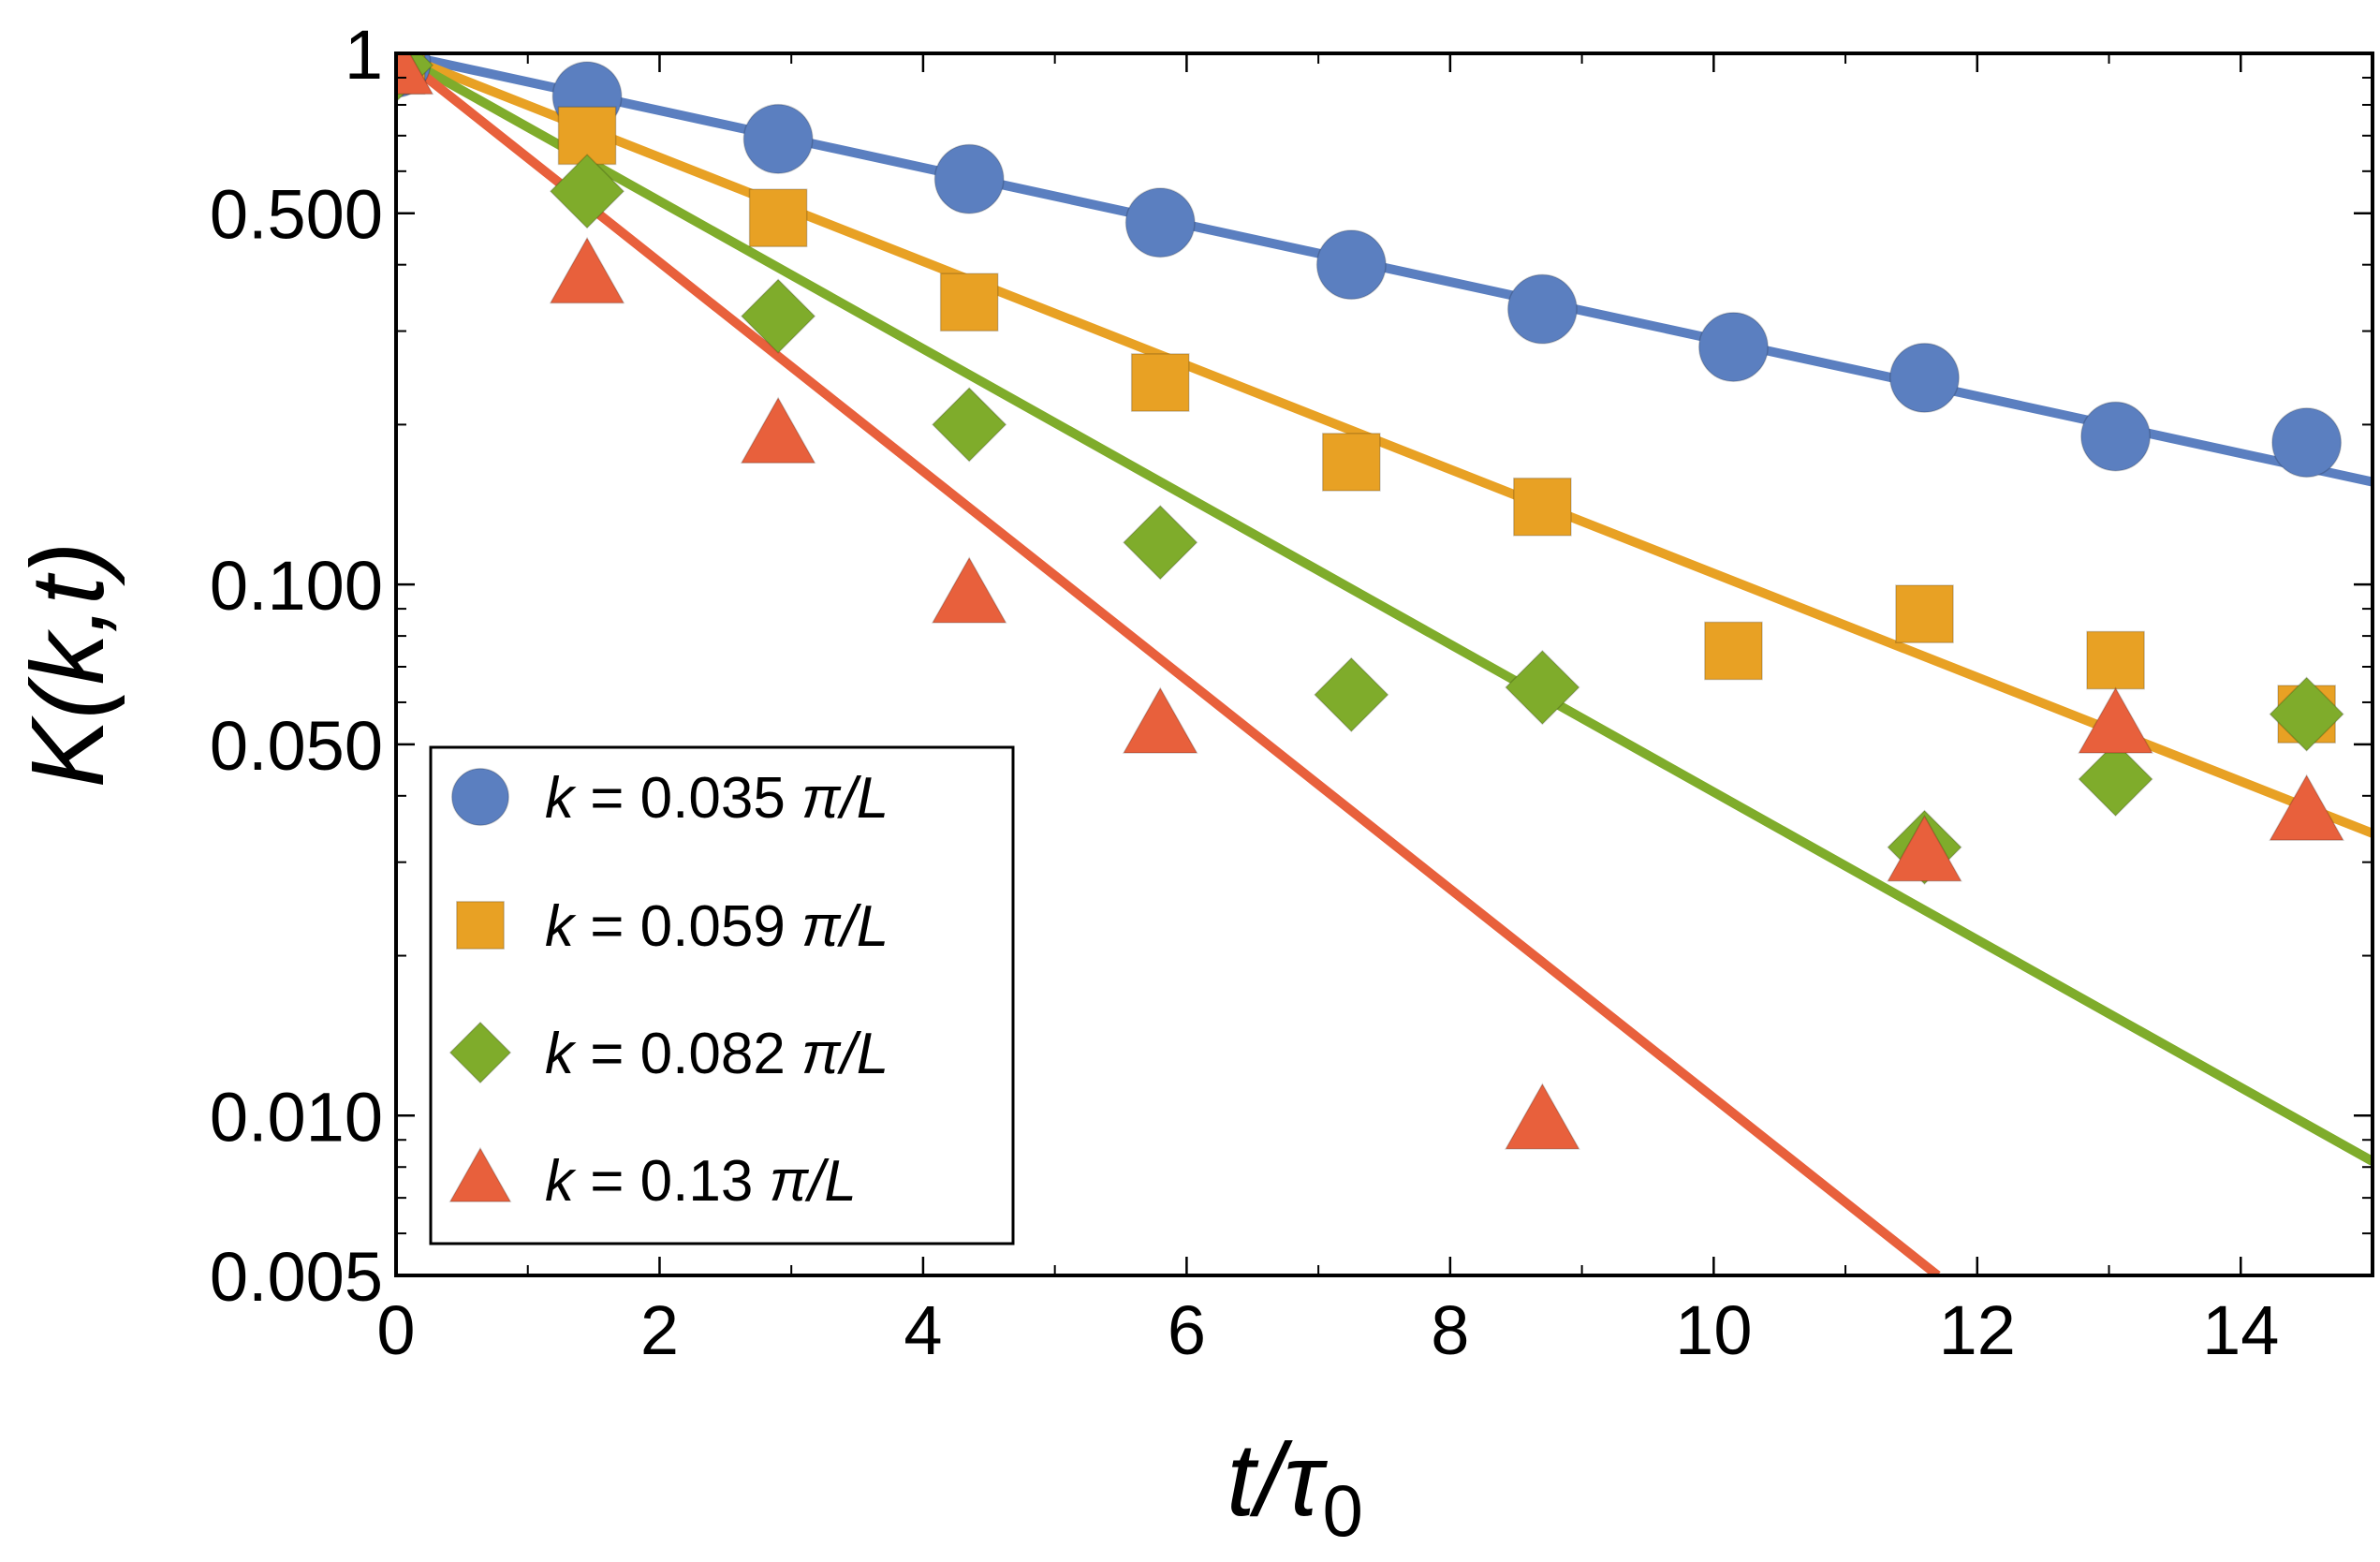 This screenshot has width=2380, height=1562. Describe the element at coordinates (1713, 1330) in the screenshot. I see `x-tick-label: 10` at that location.